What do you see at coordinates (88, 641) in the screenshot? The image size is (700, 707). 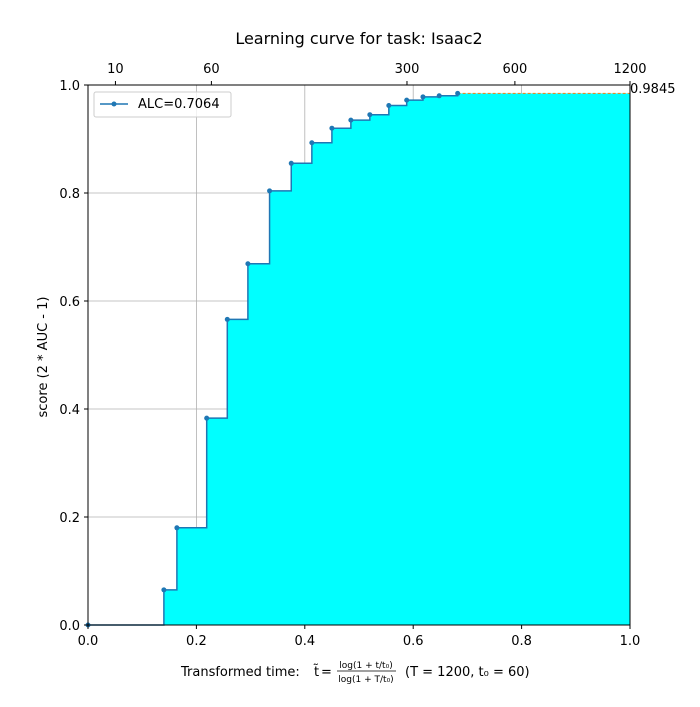 I see `x-tick-label: 0.0` at bounding box center [88, 641].